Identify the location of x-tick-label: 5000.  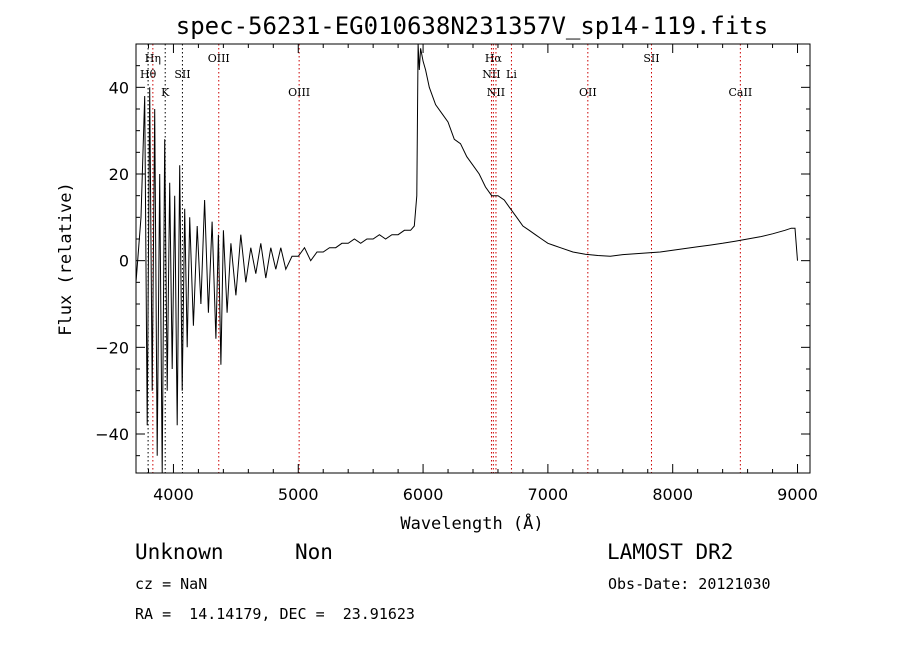
(298, 494).